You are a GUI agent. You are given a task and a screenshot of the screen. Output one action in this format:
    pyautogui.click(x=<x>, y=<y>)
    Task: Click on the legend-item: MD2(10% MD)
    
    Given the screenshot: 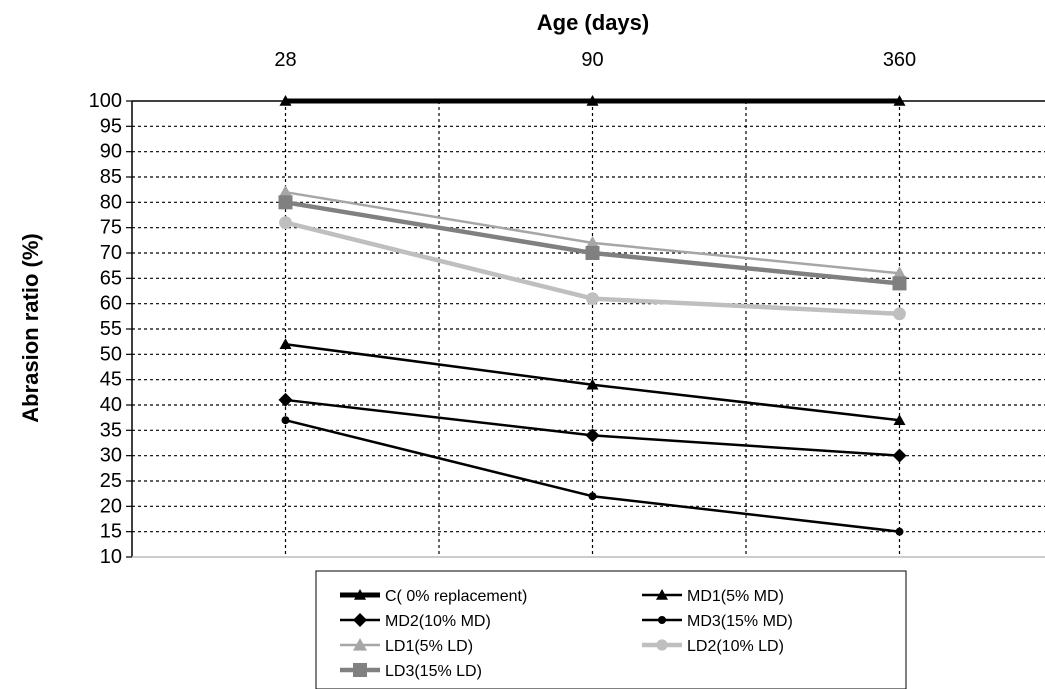 What is the action you would take?
    pyautogui.click(x=415, y=621)
    